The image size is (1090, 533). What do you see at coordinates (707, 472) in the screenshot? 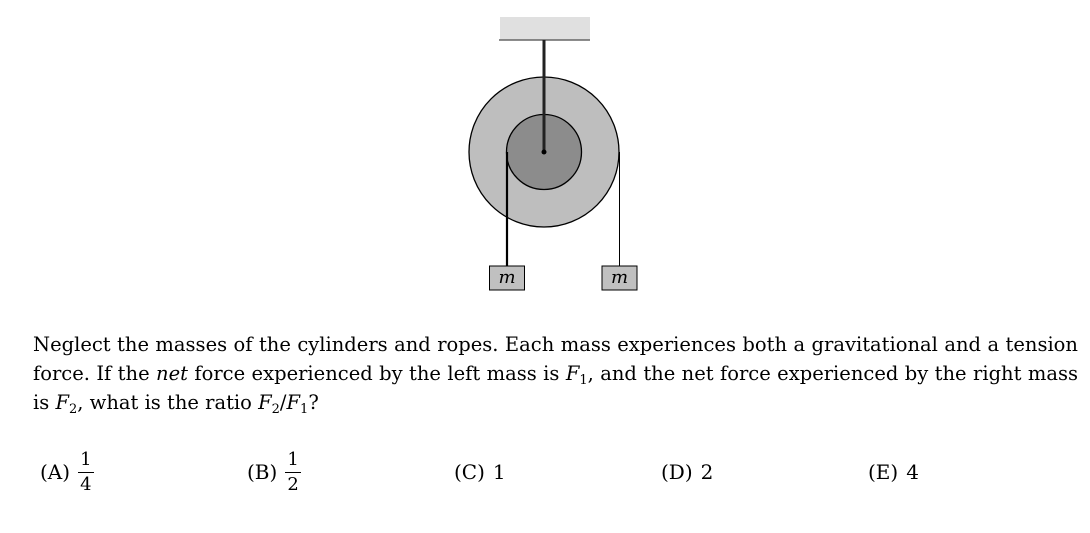
I see `choice-value: 2` at bounding box center [707, 472].